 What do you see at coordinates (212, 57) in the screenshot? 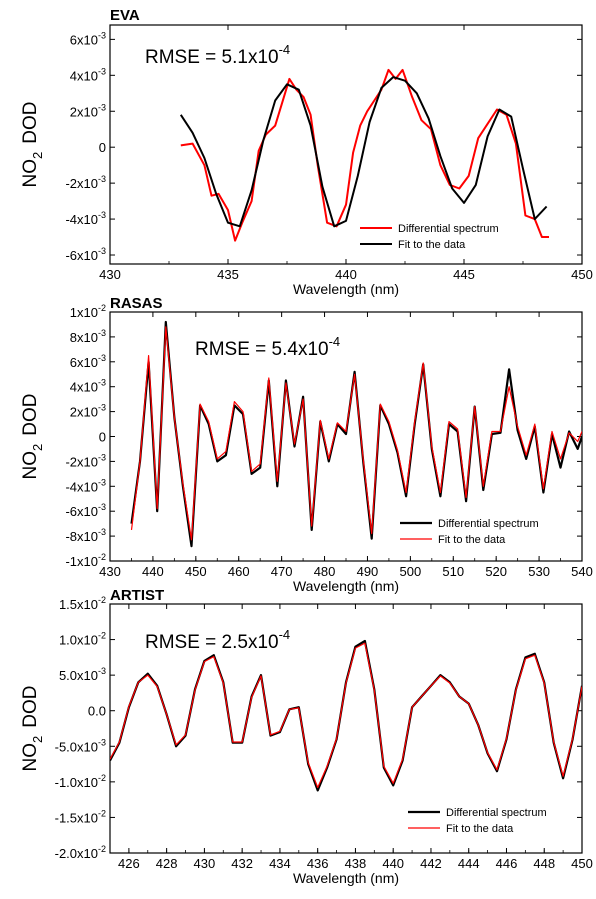
I see `rmse-value: RMSE = 5.1x10` at bounding box center [212, 57].